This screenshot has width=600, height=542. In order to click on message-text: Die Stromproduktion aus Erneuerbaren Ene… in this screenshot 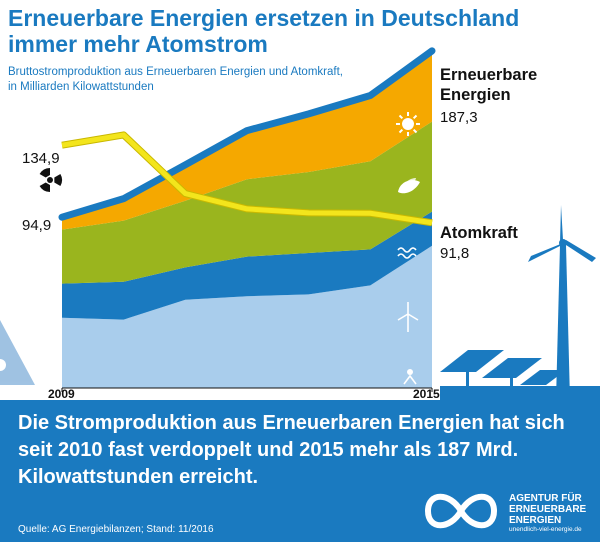, I will do `click(291, 450)`.